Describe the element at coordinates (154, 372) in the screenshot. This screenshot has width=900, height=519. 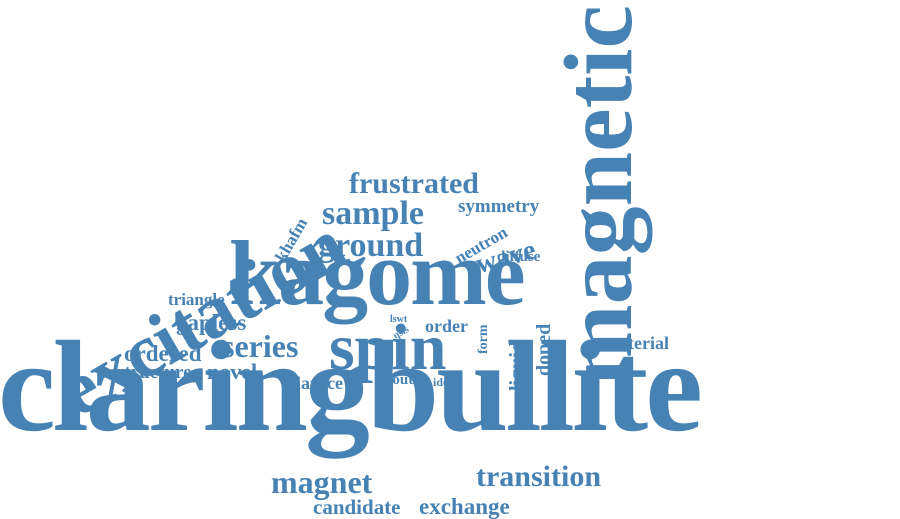
I see `word-structure: structure` at that location.